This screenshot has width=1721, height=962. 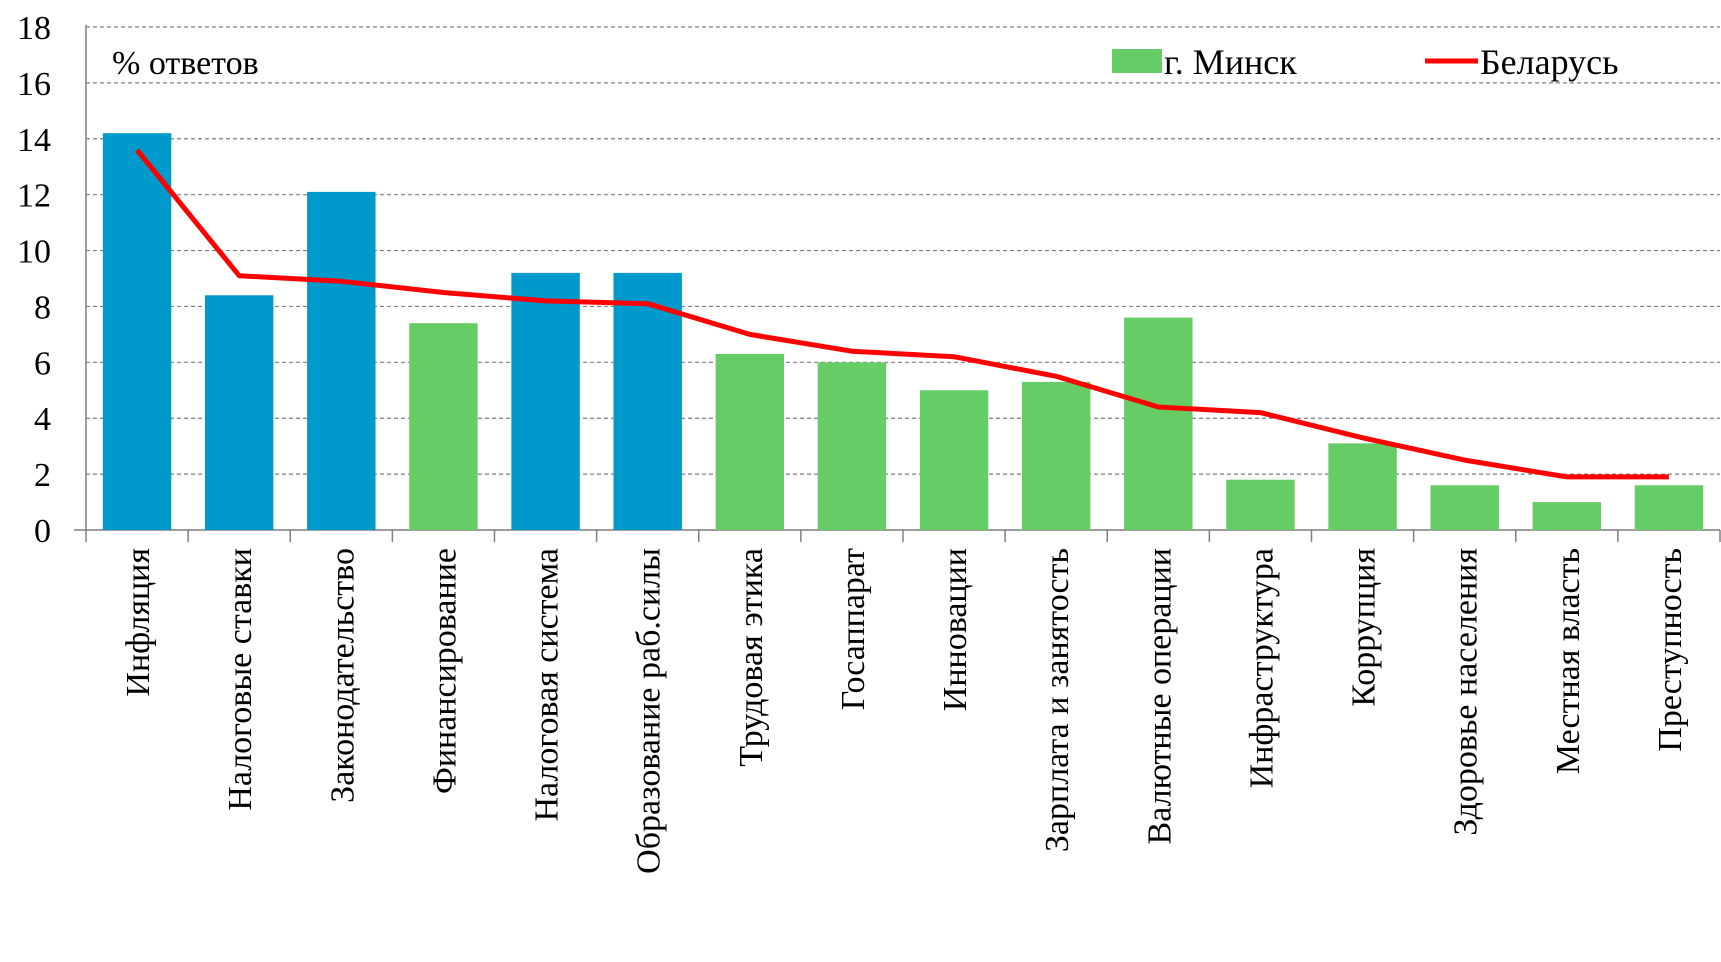 I want to click on x-category-label: Здоровье населения, so click(x=1466, y=692).